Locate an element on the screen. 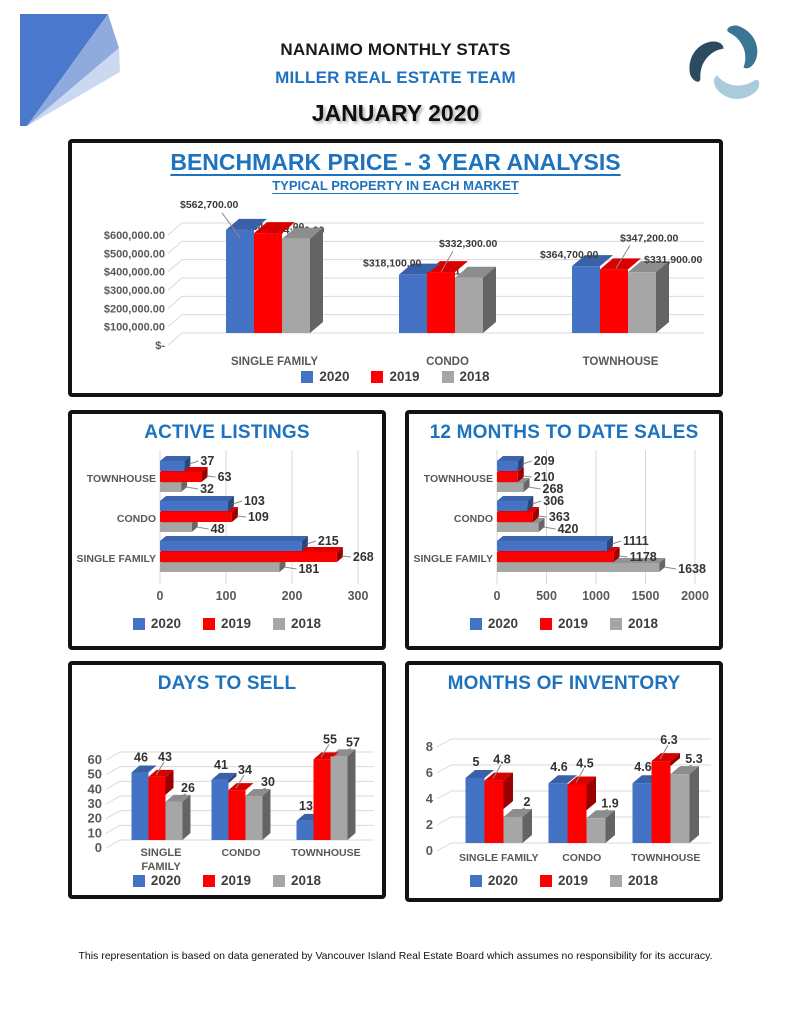  value-label: 215 is located at coordinates (328, 541).